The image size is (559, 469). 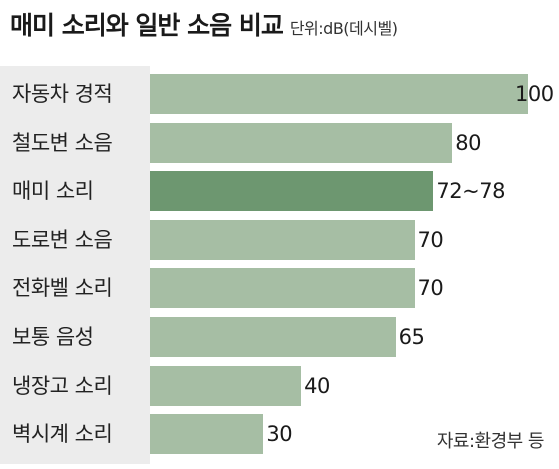 I want to click on category-label: 도로변 소음, so click(x=62, y=239).